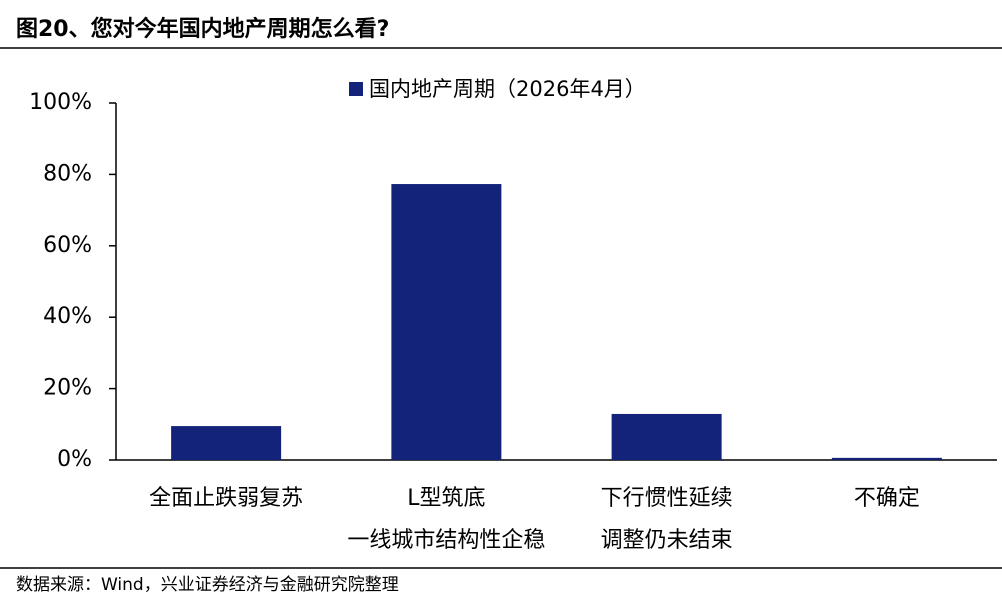  I want to click on x-tick-label: L型筑底, so click(446, 498).